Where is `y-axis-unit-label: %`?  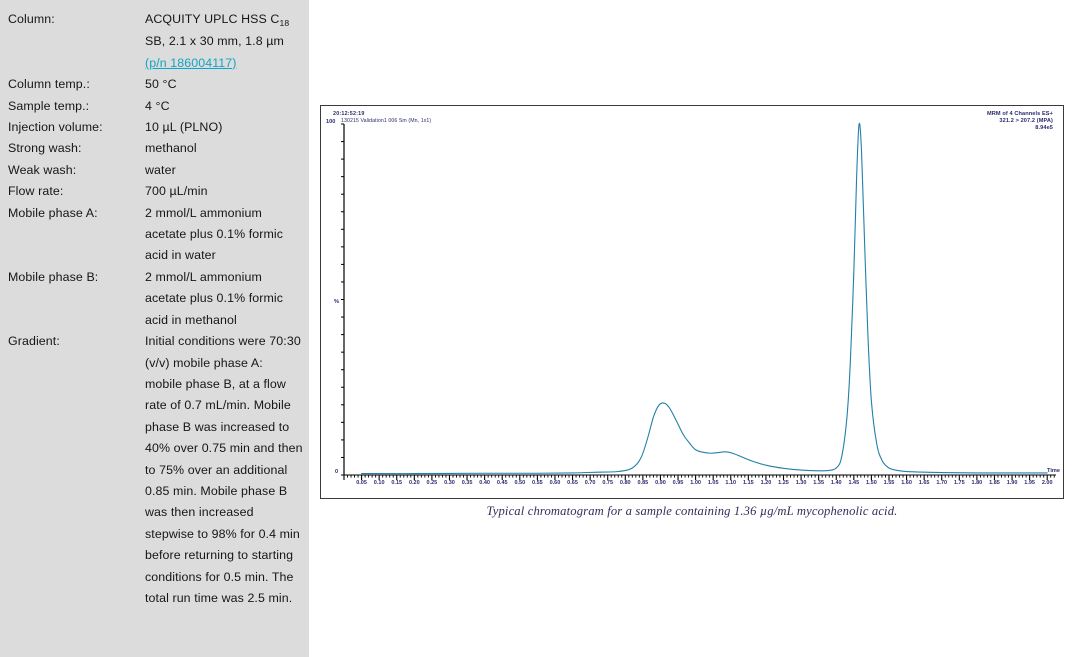 y-axis-unit-label: % is located at coordinates (336, 302).